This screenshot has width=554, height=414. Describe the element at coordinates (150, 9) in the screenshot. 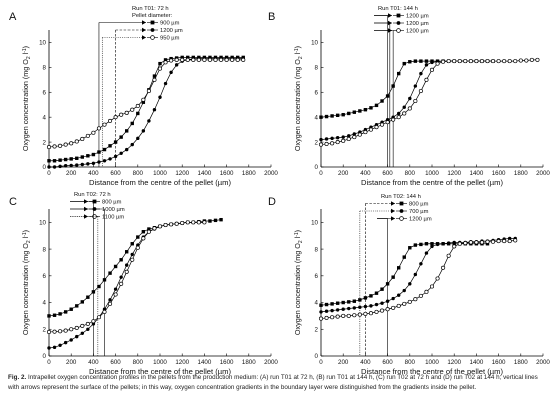

I see `legend-title: Run T01: 72 h` at that location.